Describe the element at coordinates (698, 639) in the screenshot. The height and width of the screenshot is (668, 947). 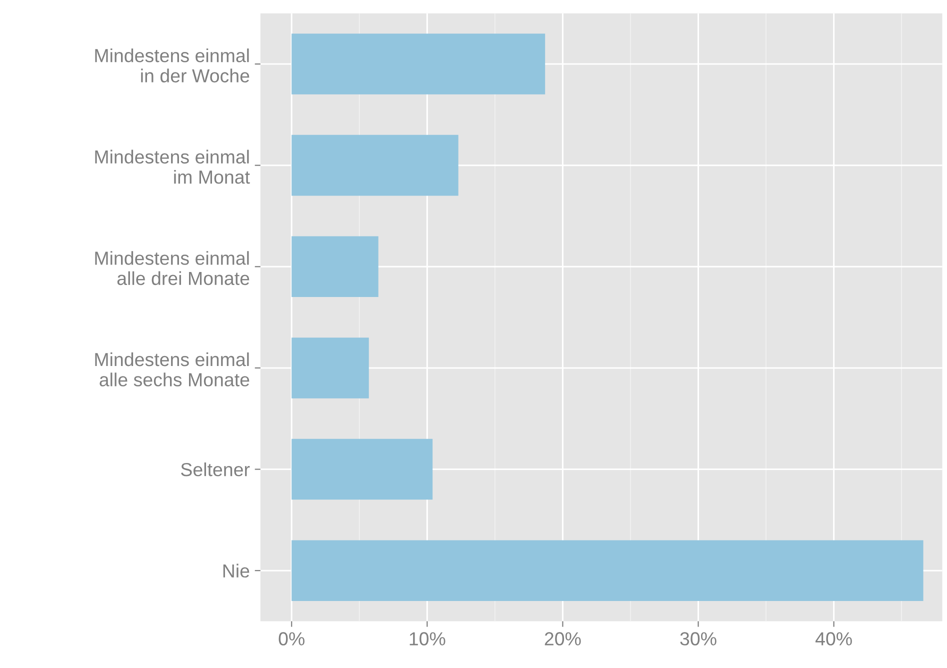
I see `x-tick-label: 30%` at that location.